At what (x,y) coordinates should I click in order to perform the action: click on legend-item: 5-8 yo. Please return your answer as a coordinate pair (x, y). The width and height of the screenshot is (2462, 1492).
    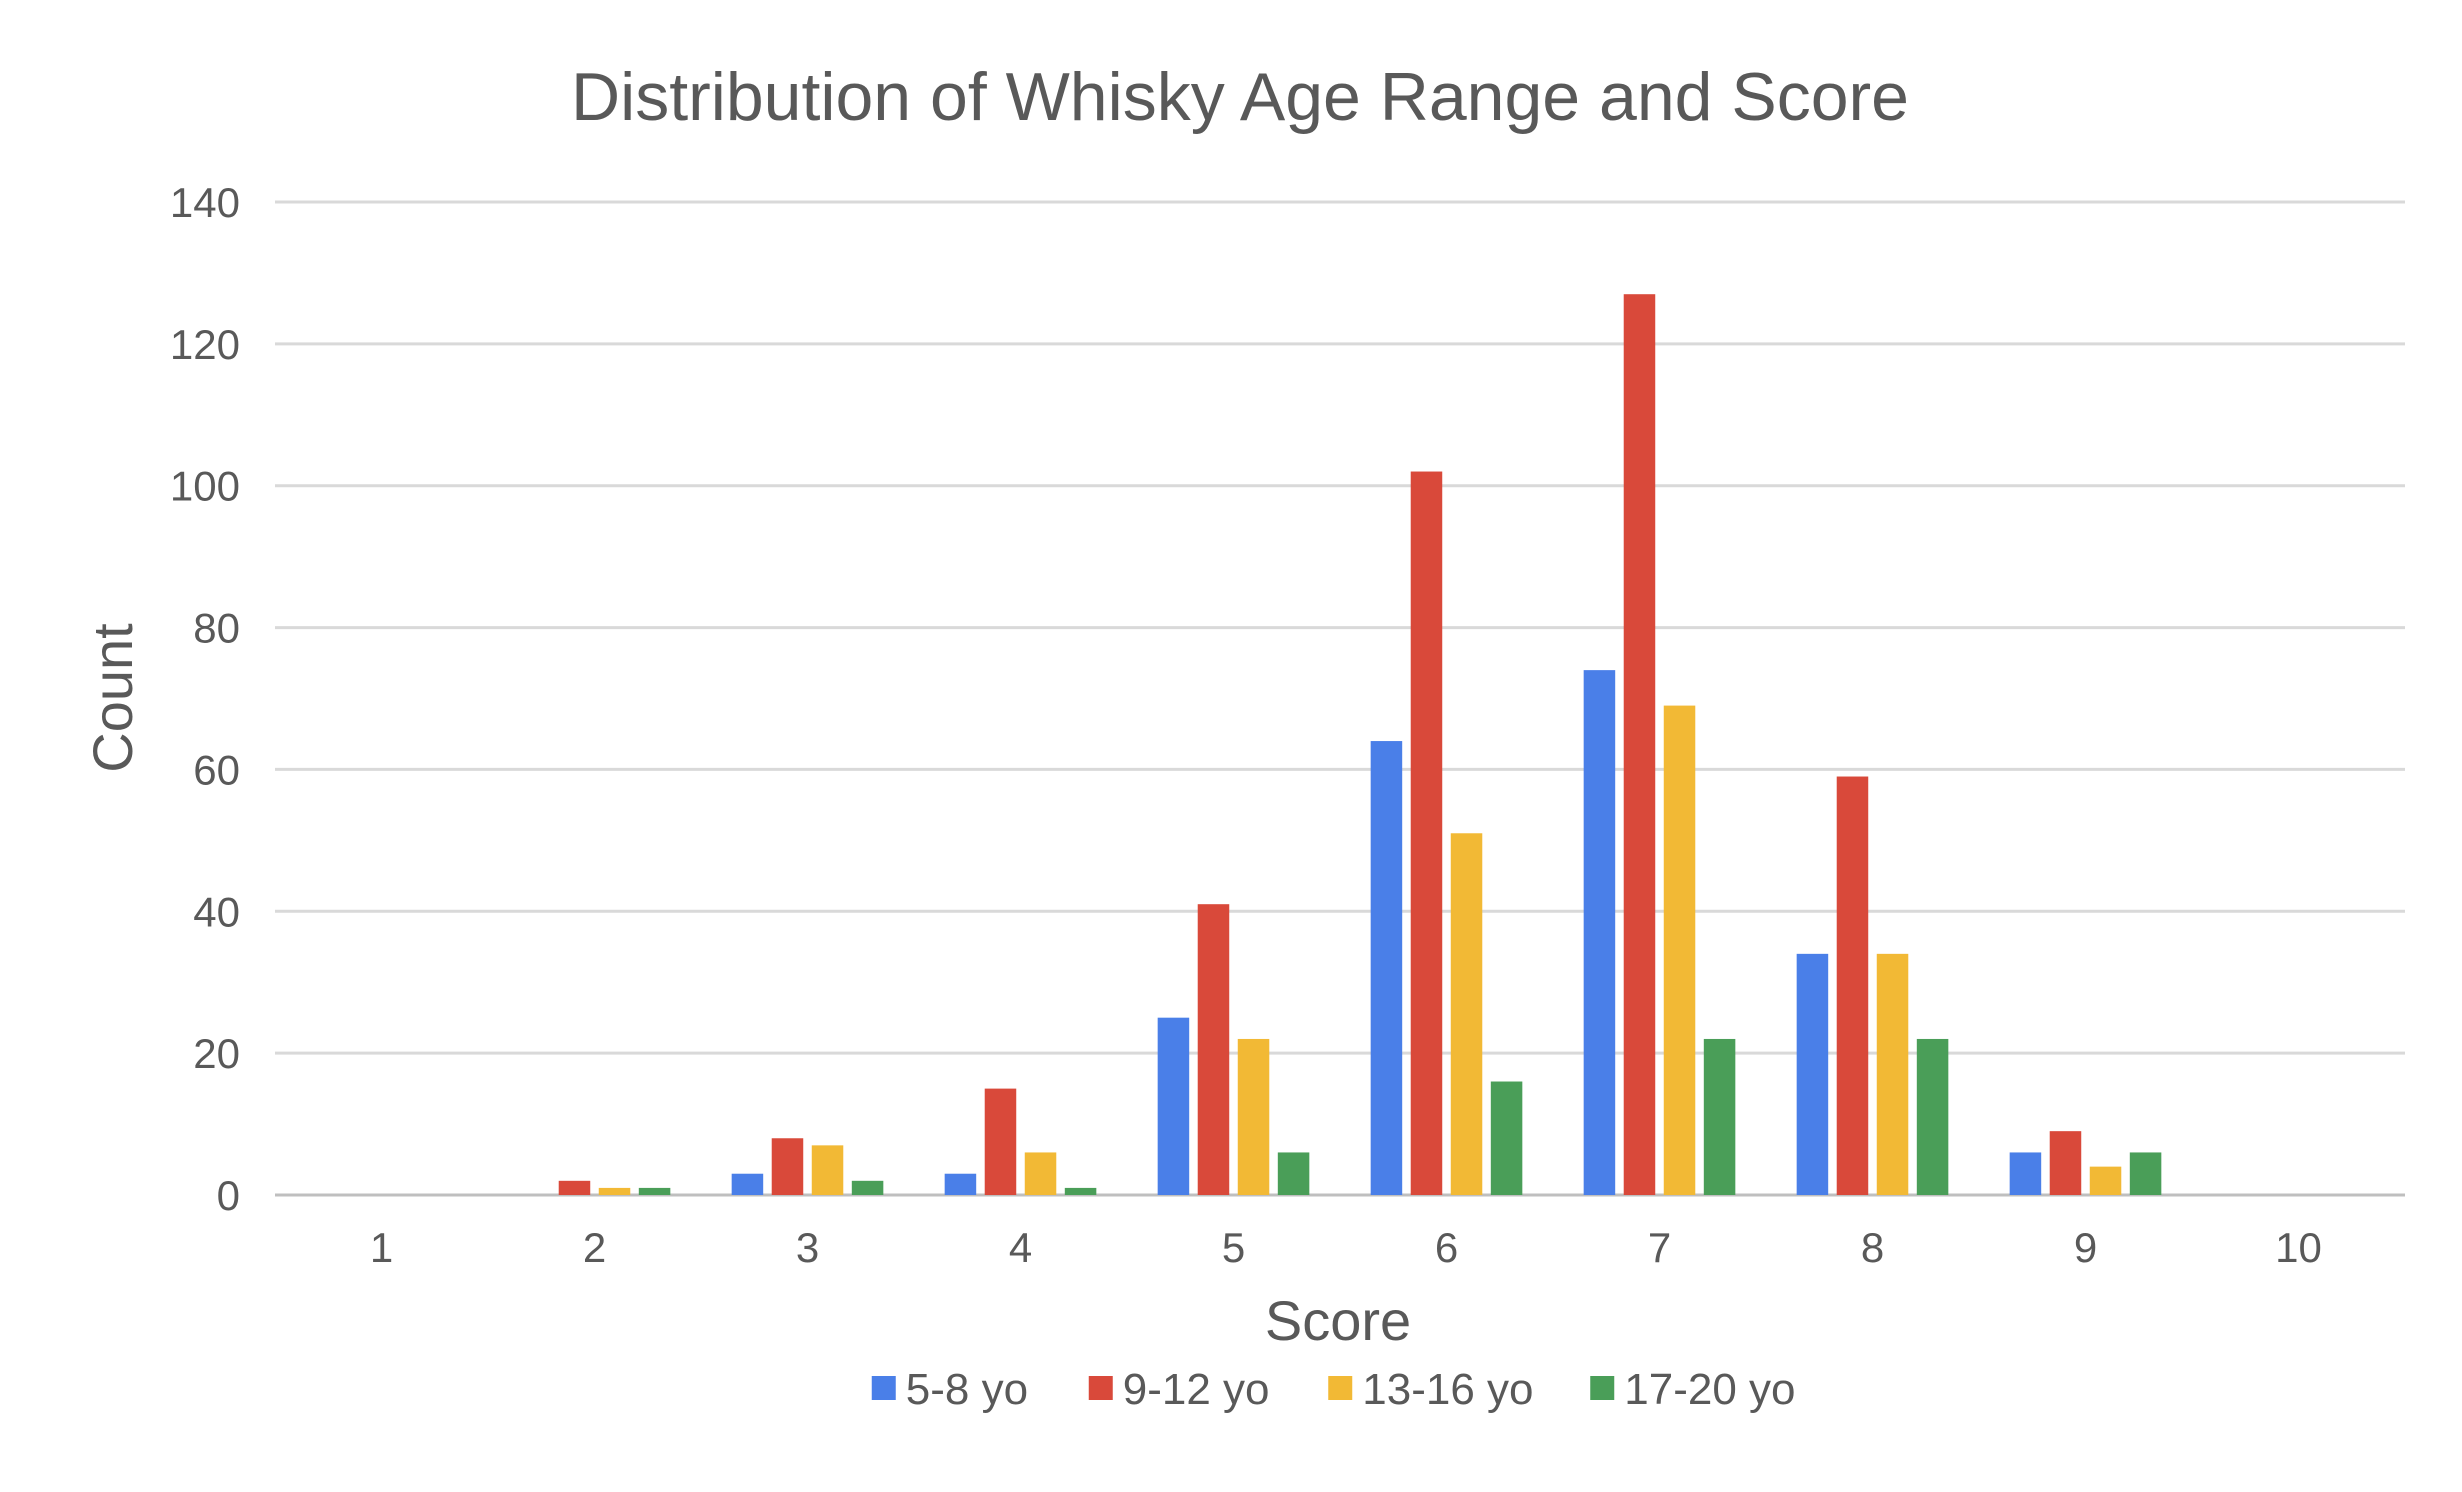
    Looking at the image, I should click on (949, 1389).